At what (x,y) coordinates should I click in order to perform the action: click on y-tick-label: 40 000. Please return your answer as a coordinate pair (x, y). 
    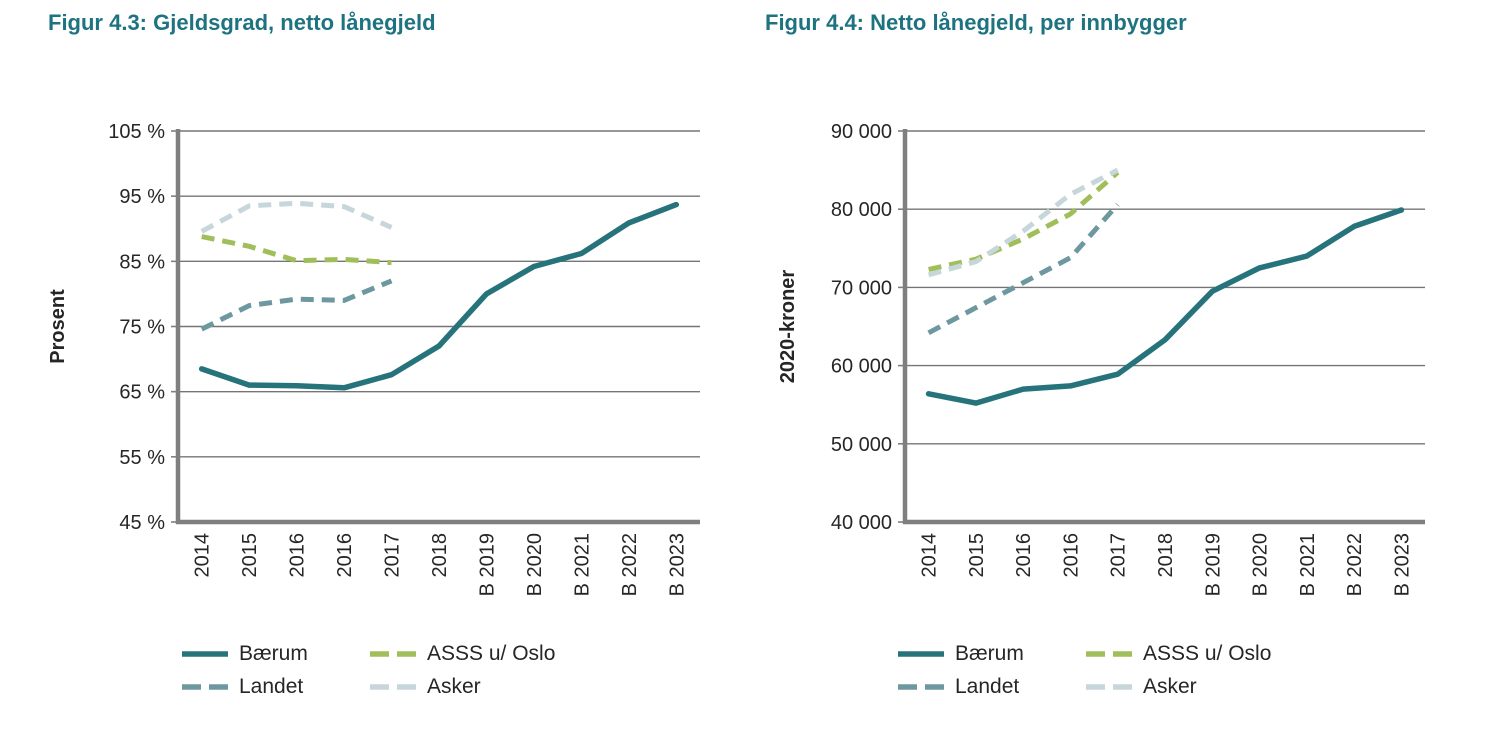
    Looking at the image, I should click on (861, 523).